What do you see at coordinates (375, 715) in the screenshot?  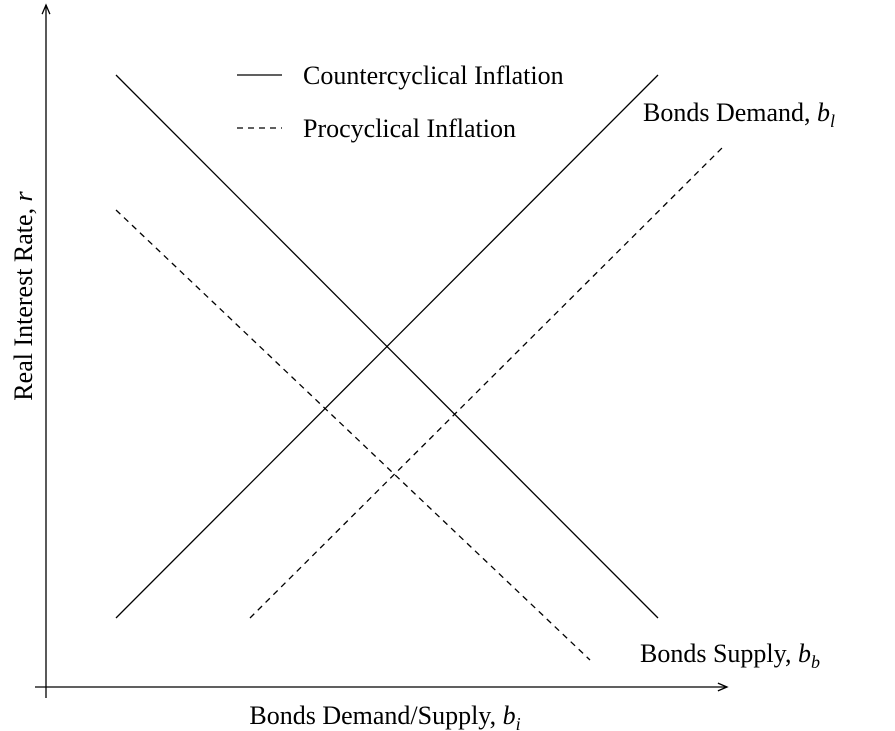 I see `label-text: Bonds Demand/Supply,` at bounding box center [375, 715].